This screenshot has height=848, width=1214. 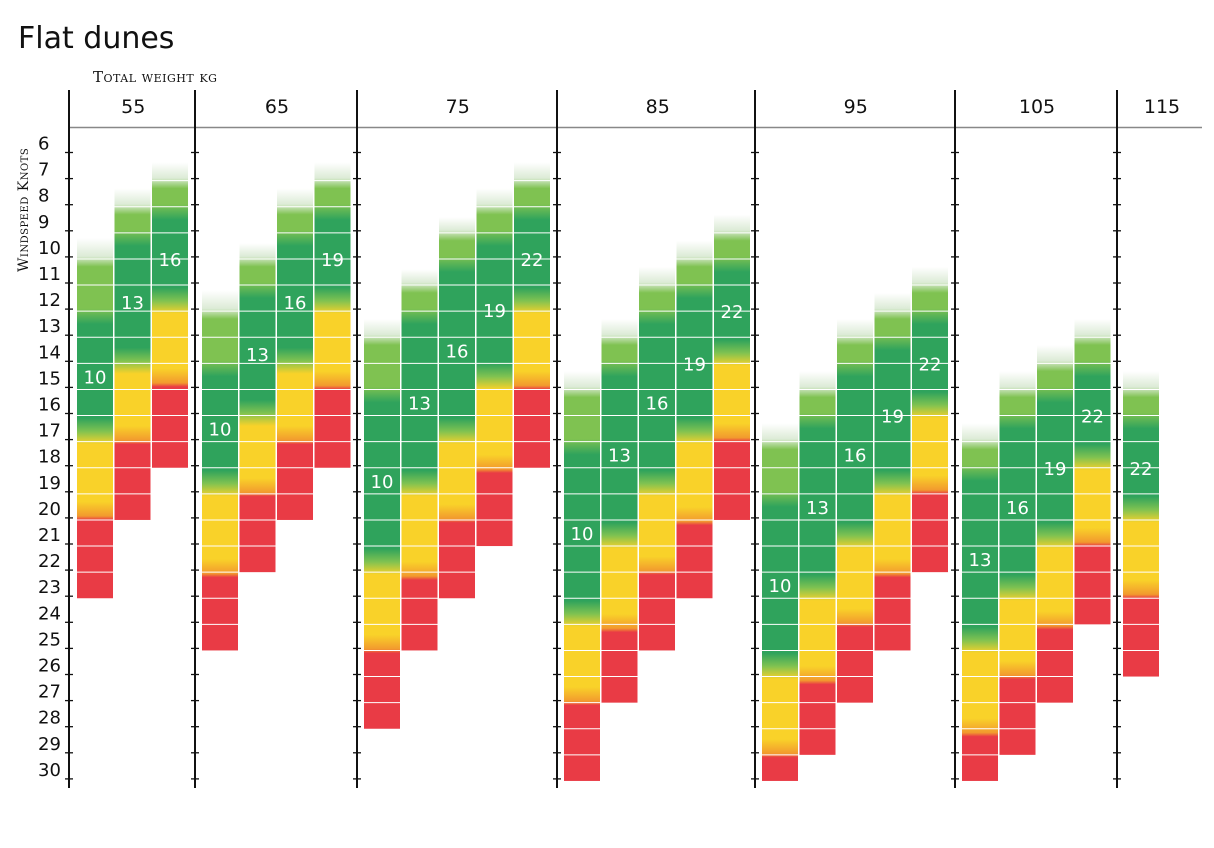 I want to click on weight-header-95: 95, so click(x=856, y=107).